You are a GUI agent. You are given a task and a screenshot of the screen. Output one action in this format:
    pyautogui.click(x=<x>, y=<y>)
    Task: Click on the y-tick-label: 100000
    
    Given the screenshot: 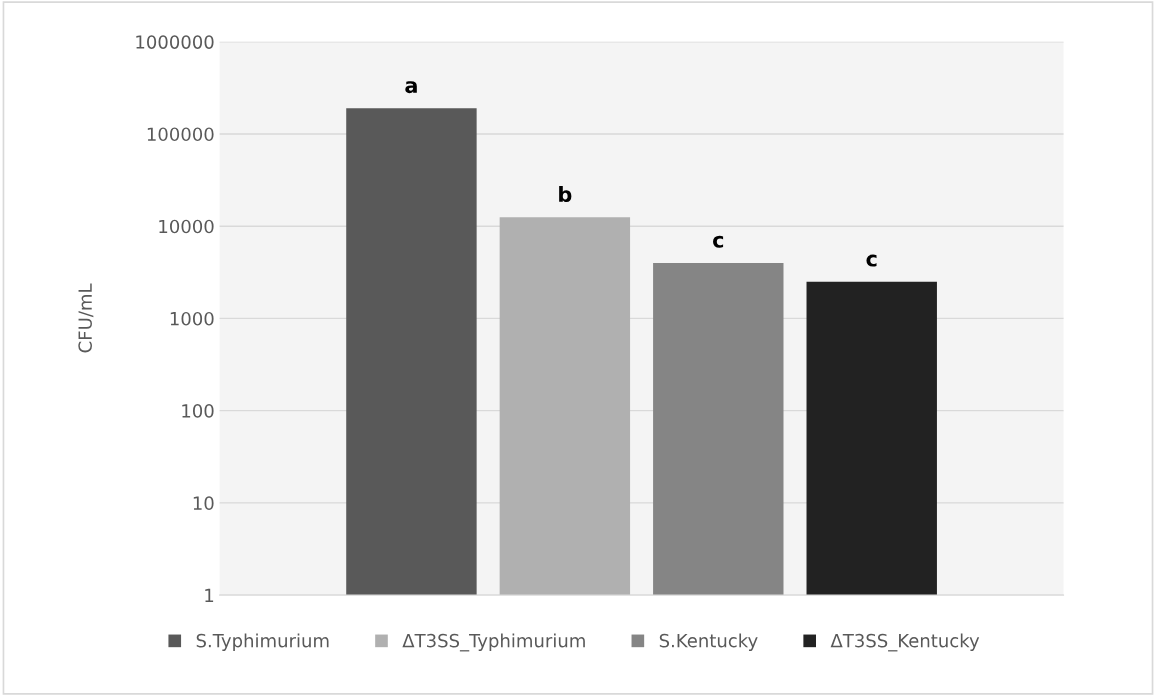 What is the action you would take?
    pyautogui.click(x=180, y=134)
    